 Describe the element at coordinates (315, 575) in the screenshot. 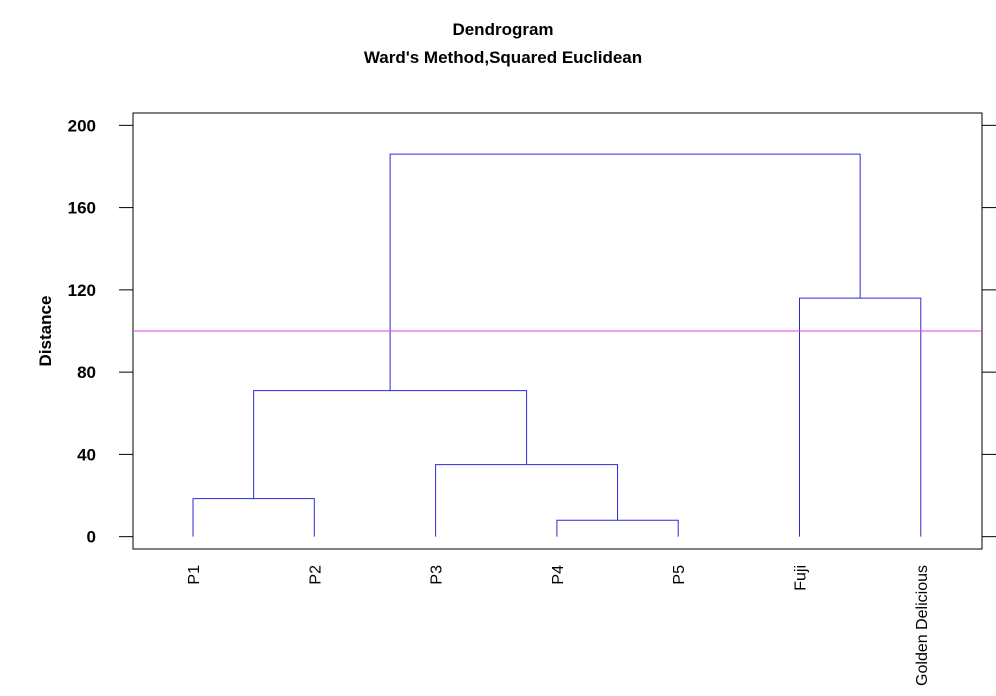

I see `leaf-label: P2` at that location.